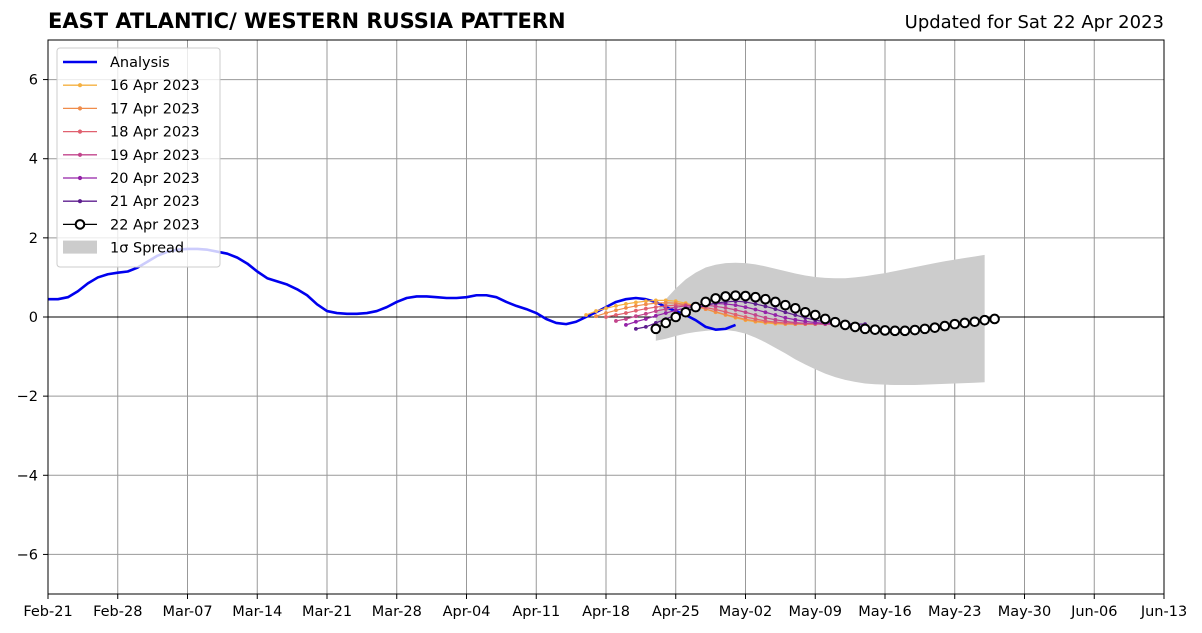  I want to click on y-tick-label: 0, so click(33, 318).